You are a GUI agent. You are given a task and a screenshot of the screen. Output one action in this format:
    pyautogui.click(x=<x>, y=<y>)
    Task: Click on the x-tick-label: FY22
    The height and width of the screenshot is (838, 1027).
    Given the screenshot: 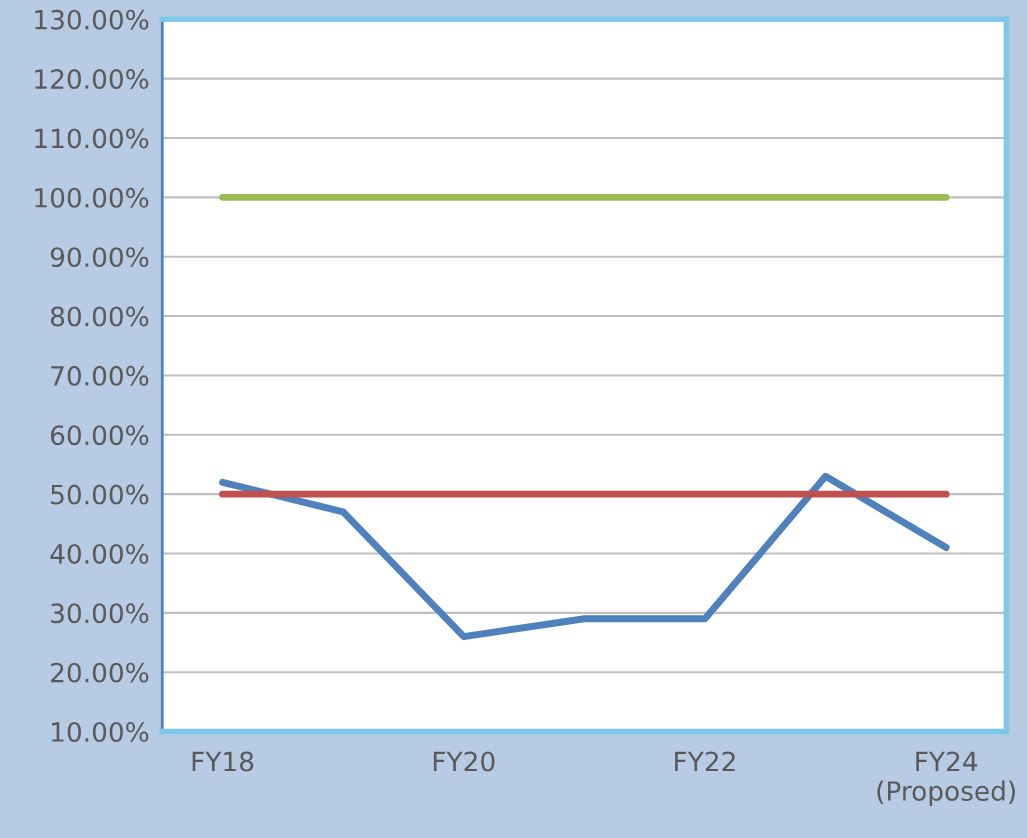 What is the action you would take?
    pyautogui.click(x=705, y=761)
    